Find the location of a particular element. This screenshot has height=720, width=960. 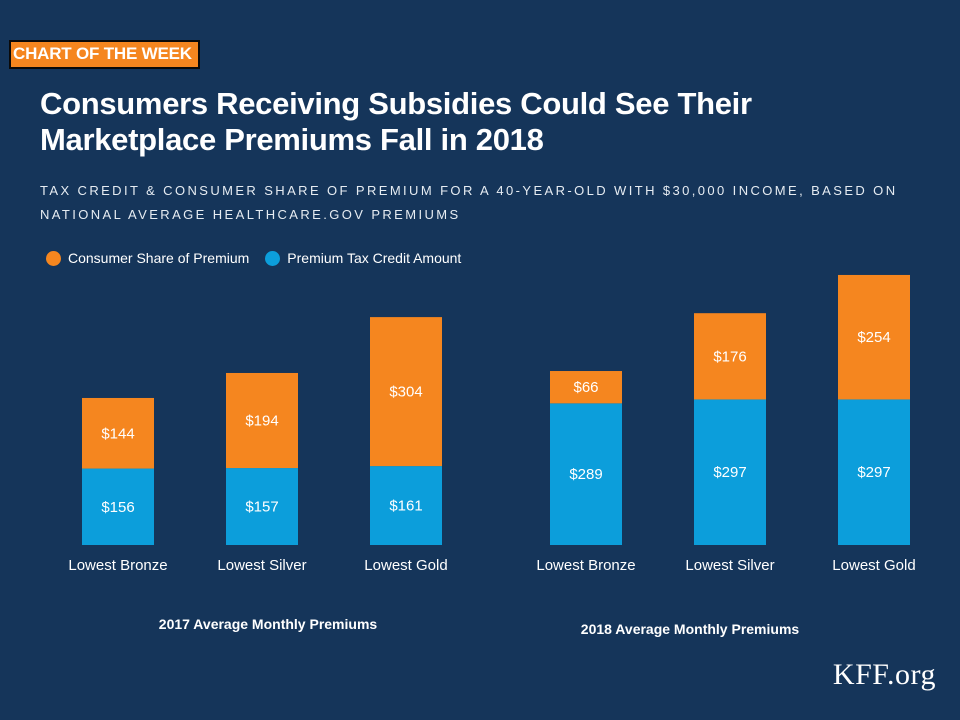

data-label-credit-2018-2: $297 is located at coordinates (873, 472).